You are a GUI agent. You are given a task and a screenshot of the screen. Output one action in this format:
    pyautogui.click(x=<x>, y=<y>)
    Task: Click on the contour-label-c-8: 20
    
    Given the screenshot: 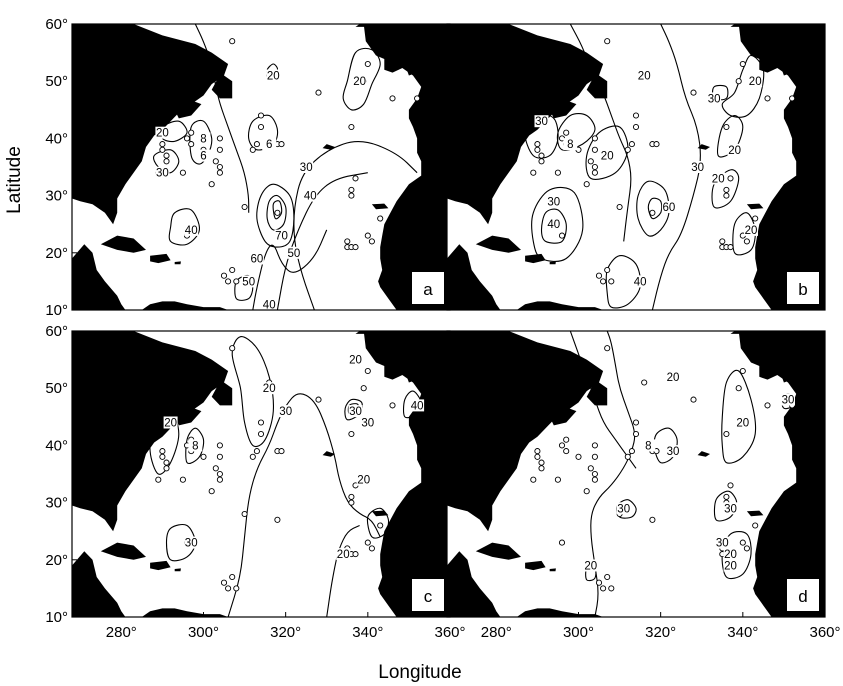 What is the action you would take?
    pyautogui.click(x=363, y=481)
    